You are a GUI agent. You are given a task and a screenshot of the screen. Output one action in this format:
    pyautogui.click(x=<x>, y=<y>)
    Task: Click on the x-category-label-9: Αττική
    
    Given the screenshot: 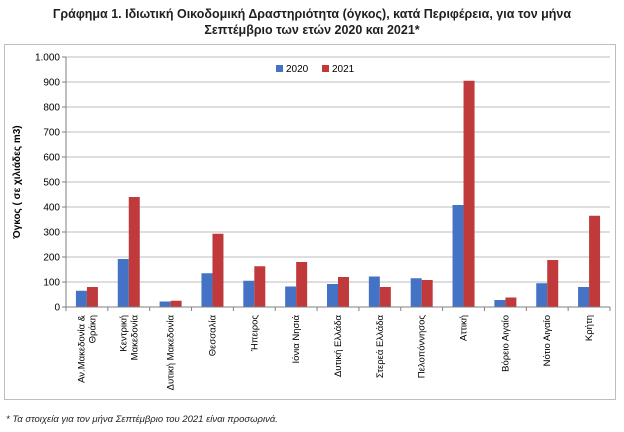 What is the action you would take?
    pyautogui.click(x=464, y=328)
    